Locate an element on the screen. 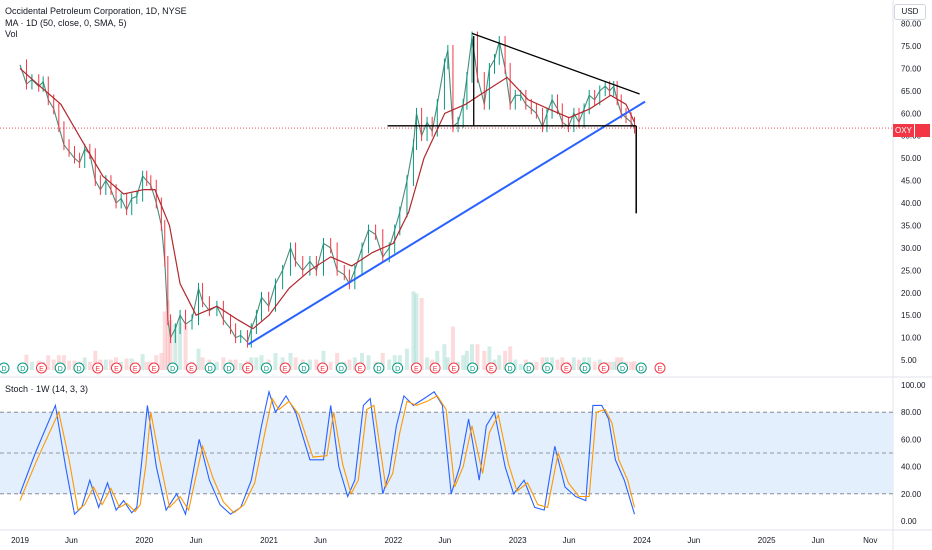 This screenshot has width=932, height=550. stoch-legend: Stoch · 1W (14, 3, 3) is located at coordinates (47, 389).